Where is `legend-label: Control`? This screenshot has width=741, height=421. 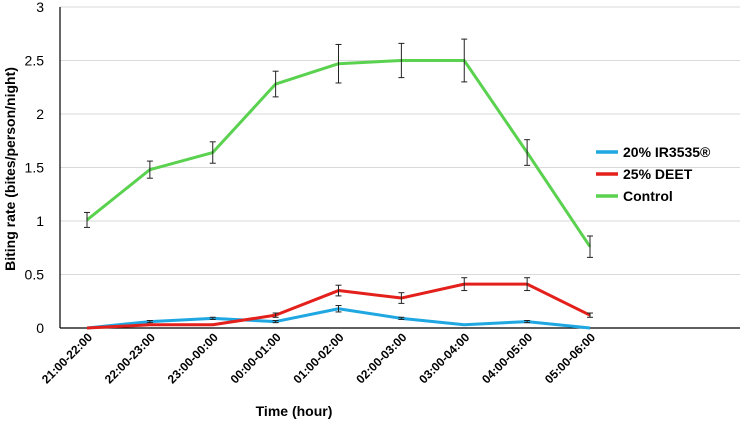 legend-label: Control is located at coordinates (648, 196).